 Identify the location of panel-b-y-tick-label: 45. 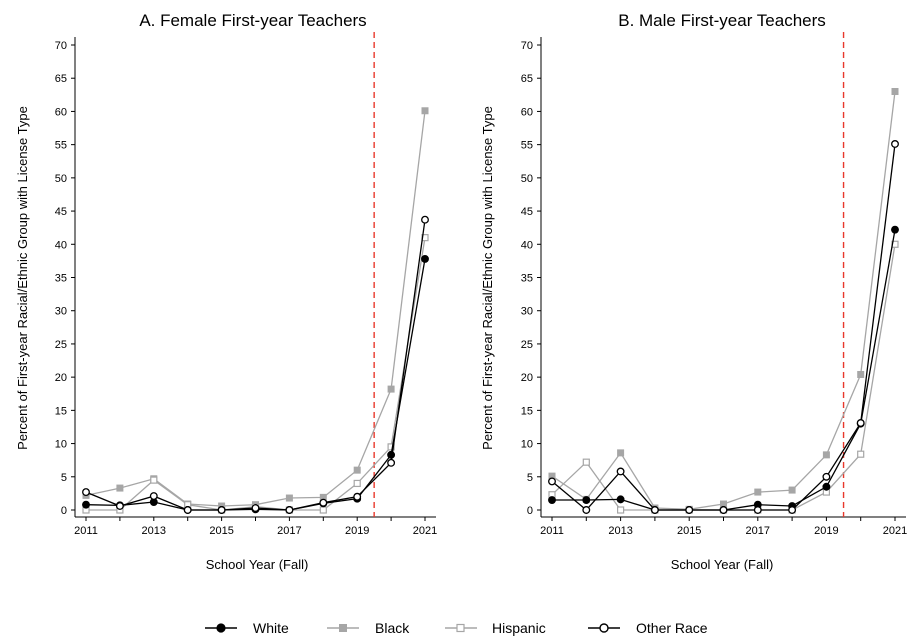
(527, 212).